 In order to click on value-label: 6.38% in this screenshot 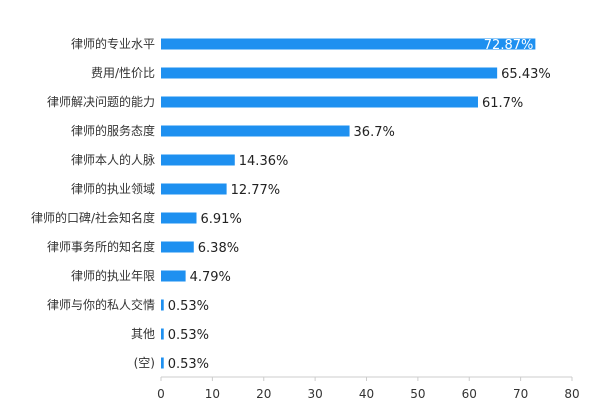, I will do `click(218, 248)`.